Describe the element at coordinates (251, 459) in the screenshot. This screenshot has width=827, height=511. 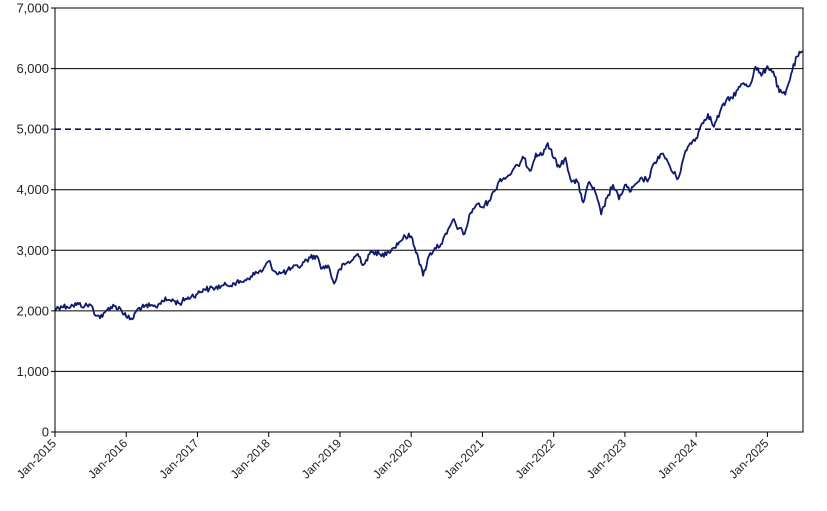
I see `x-tick-label: Jan-2018` at that location.